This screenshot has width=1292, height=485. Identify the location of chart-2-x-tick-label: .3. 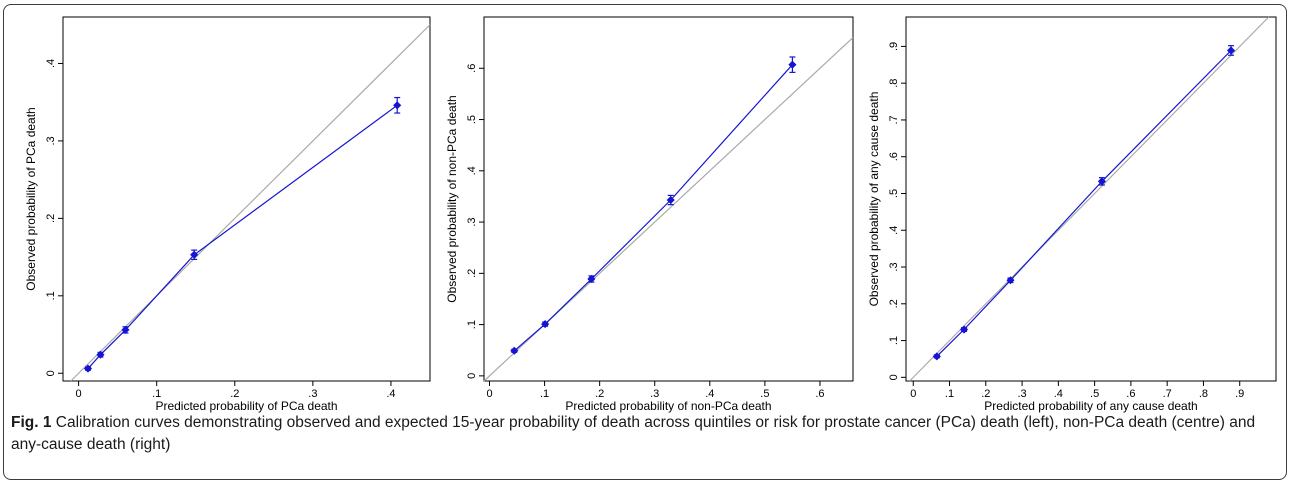
(654, 394).